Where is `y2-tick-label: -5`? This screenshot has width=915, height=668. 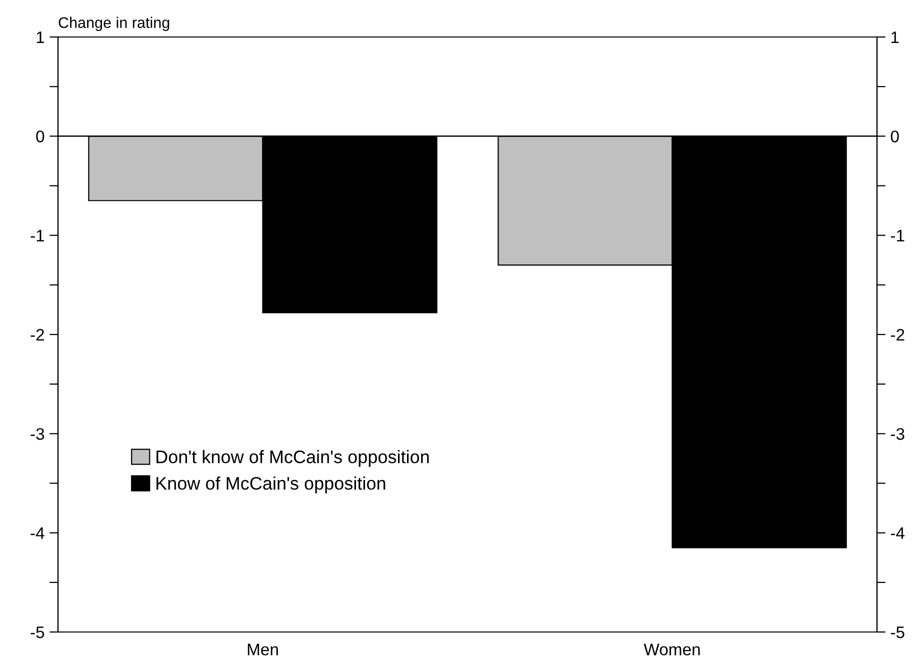
y2-tick-label: -5 is located at coordinates (897, 632).